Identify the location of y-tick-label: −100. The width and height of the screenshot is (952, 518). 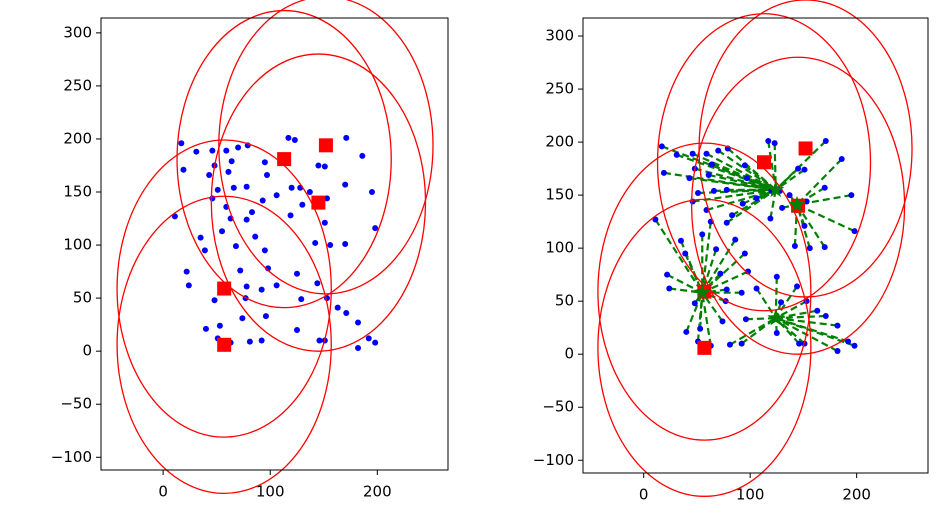
(553, 460).